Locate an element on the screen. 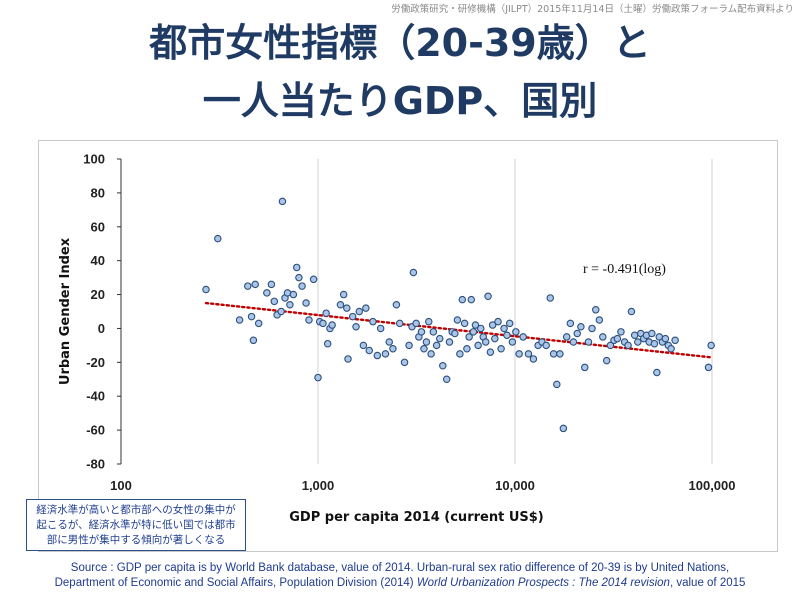 Image resolution: width=800 pixels, height=600 pixels. note-line-1: 経済水準が高いと都市部への女性の集中が is located at coordinates (136, 510).